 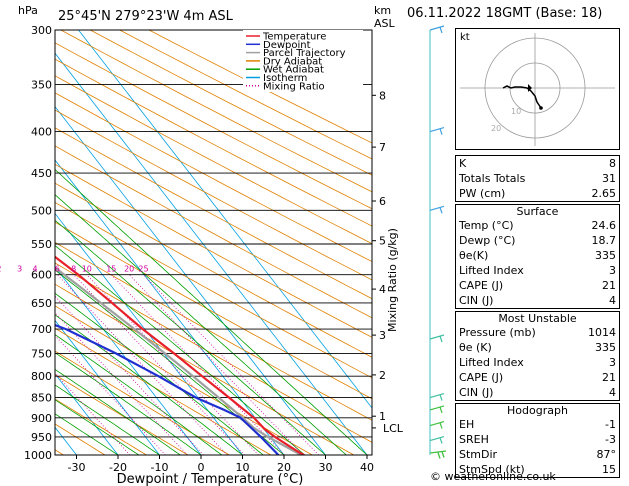 I want to click on pressure-tick-label: 800, so click(x=41, y=376).